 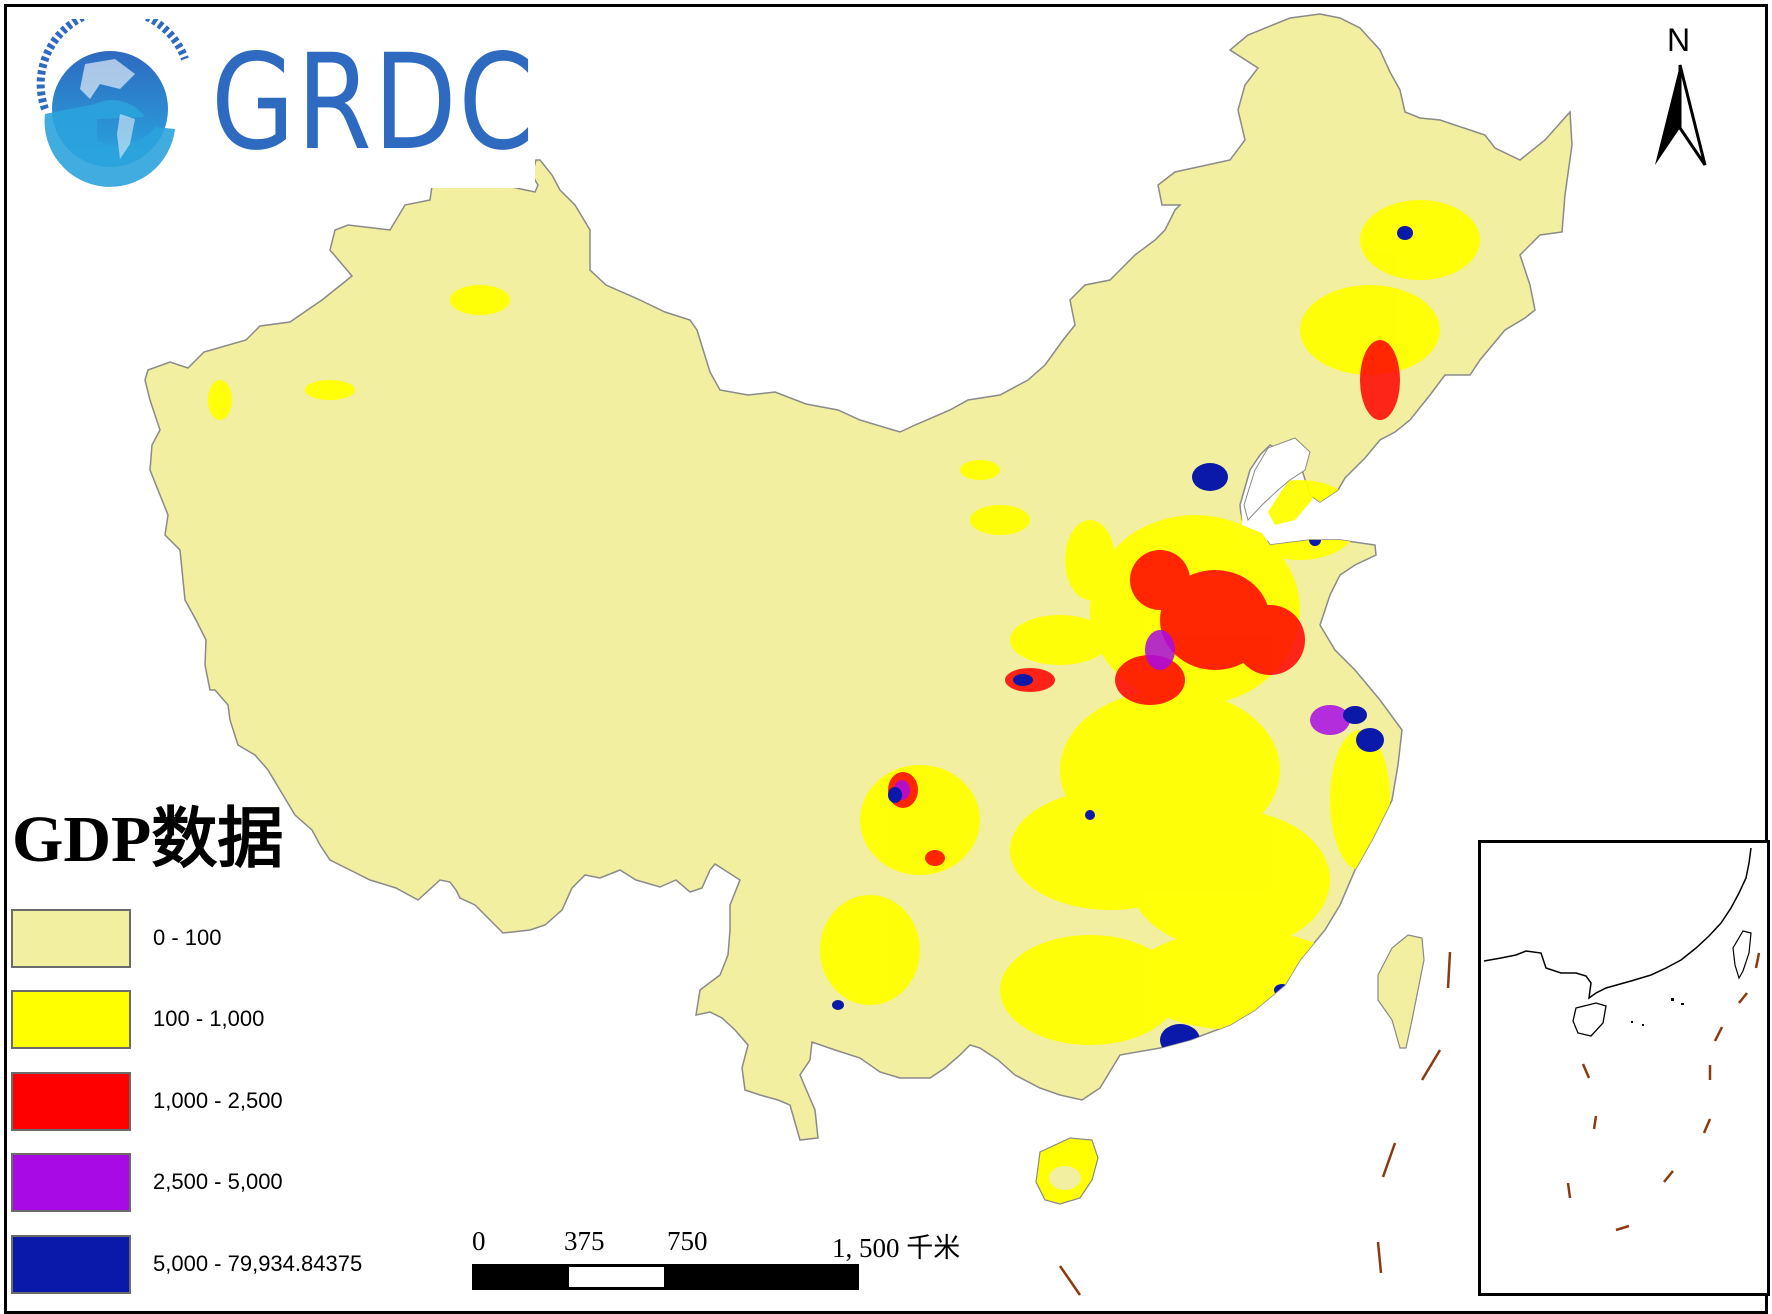 I want to click on inset-map, so click(x=1622, y=1039).